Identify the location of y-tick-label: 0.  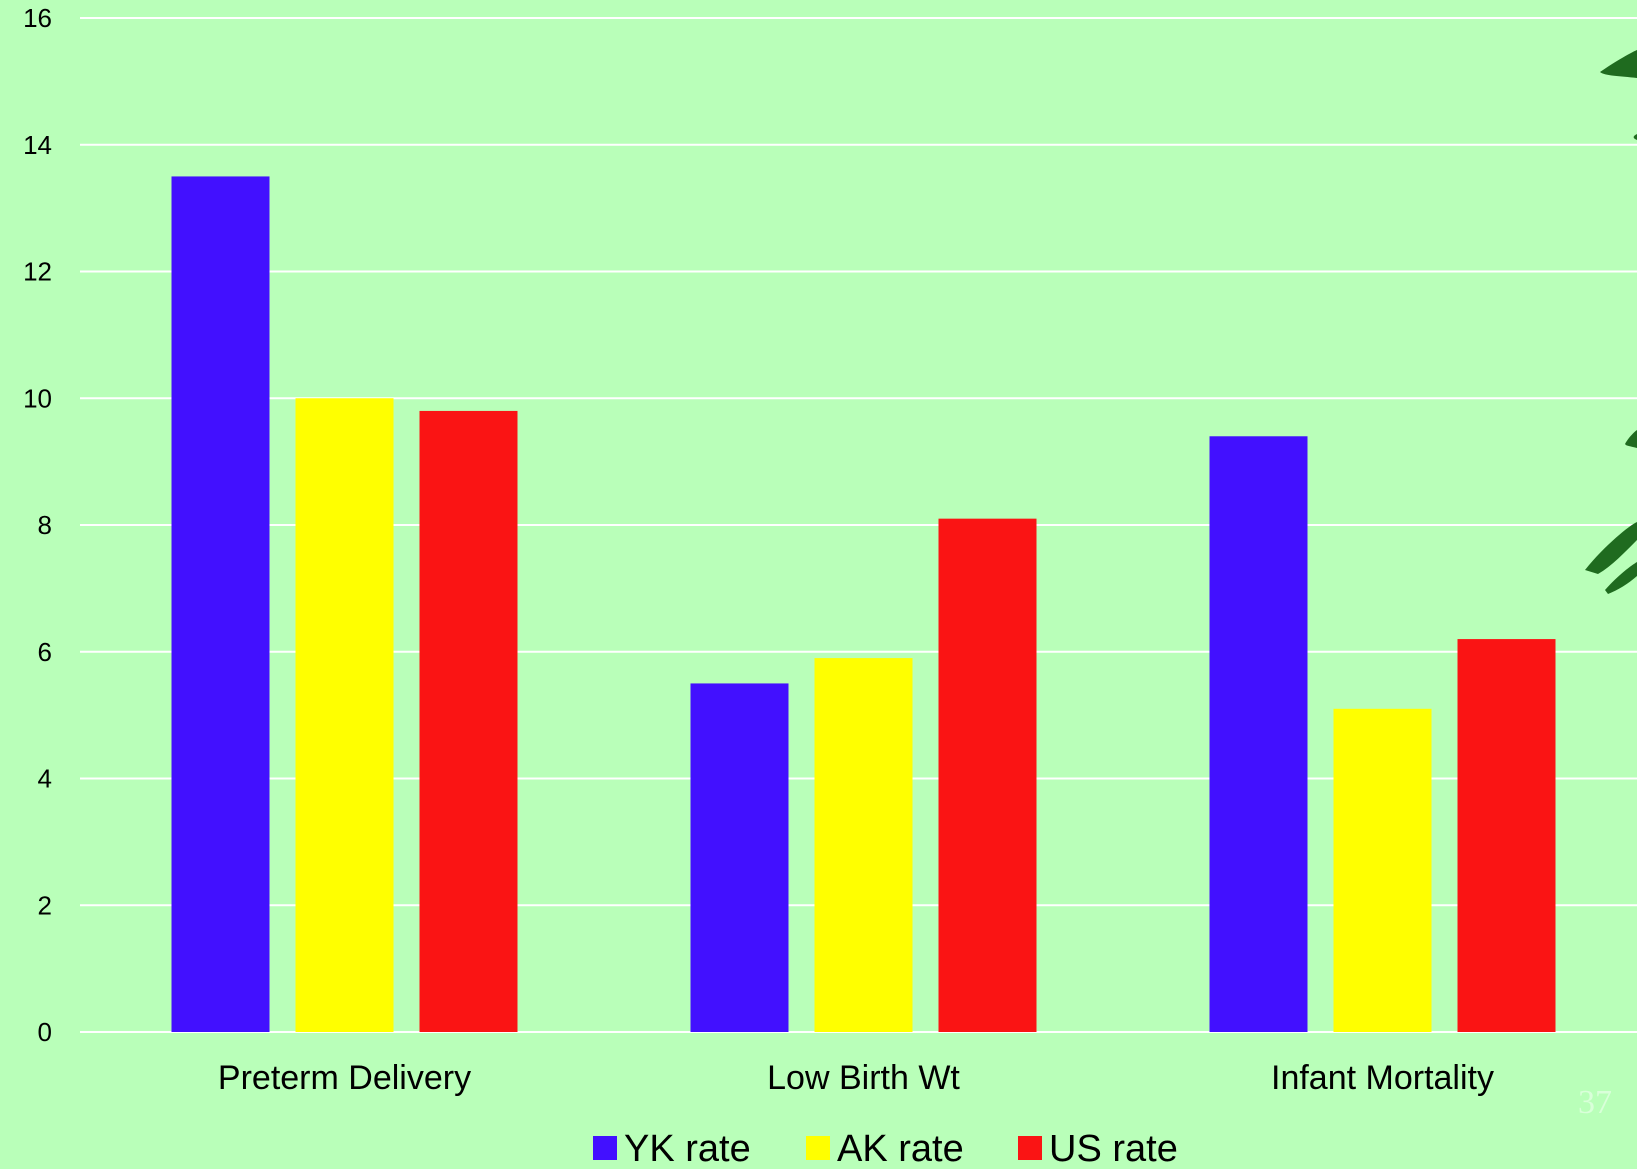
(45, 1032).